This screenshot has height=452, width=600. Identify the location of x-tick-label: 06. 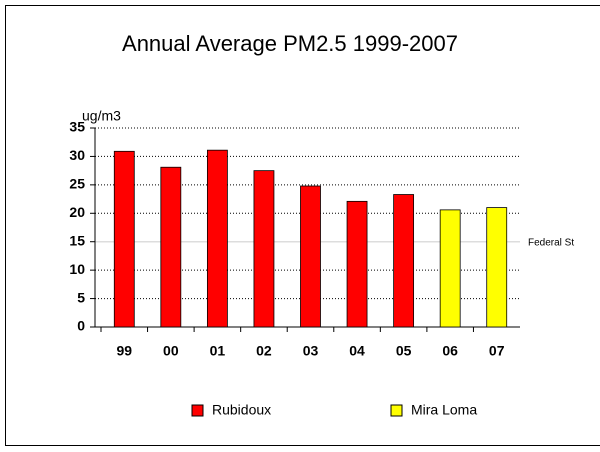
(450, 351).